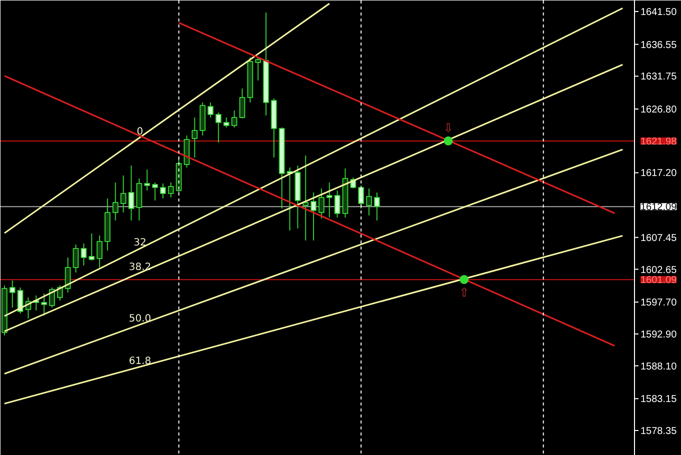 Image resolution: width=681 pixels, height=455 pixels. Describe the element at coordinates (464, 293) in the screenshot. I see `annotation: ⇧` at that location.